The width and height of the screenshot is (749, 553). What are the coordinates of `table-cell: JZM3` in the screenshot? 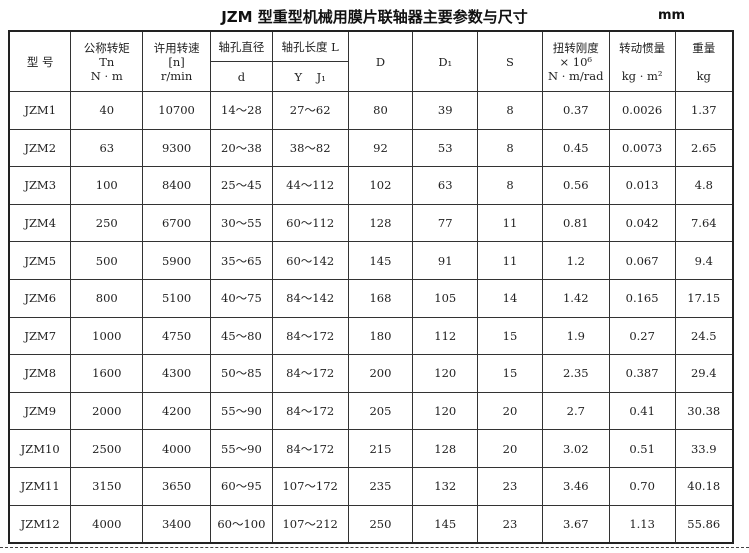 It's located at (40, 185).